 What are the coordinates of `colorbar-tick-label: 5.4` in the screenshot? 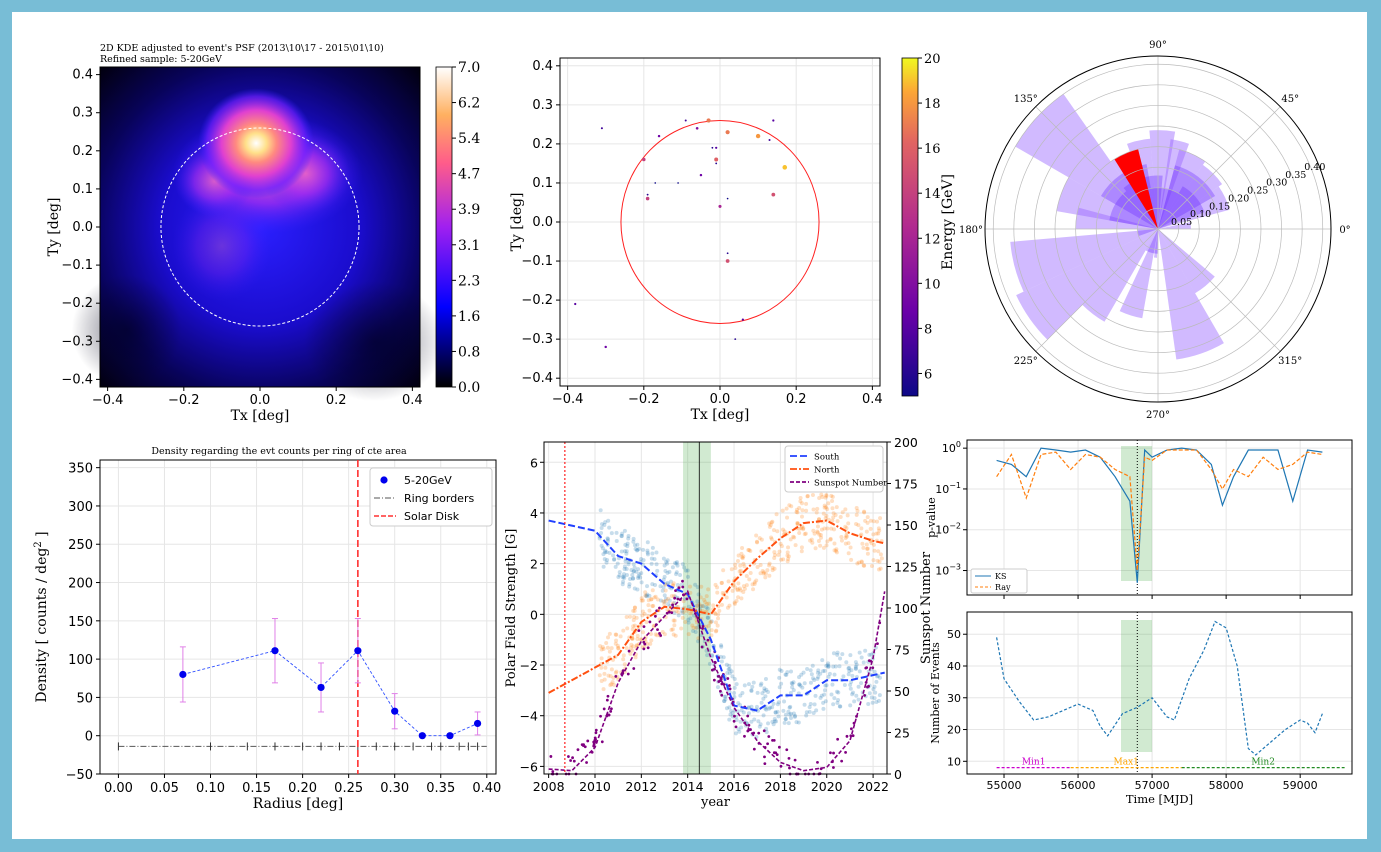 It's located at (469, 139).